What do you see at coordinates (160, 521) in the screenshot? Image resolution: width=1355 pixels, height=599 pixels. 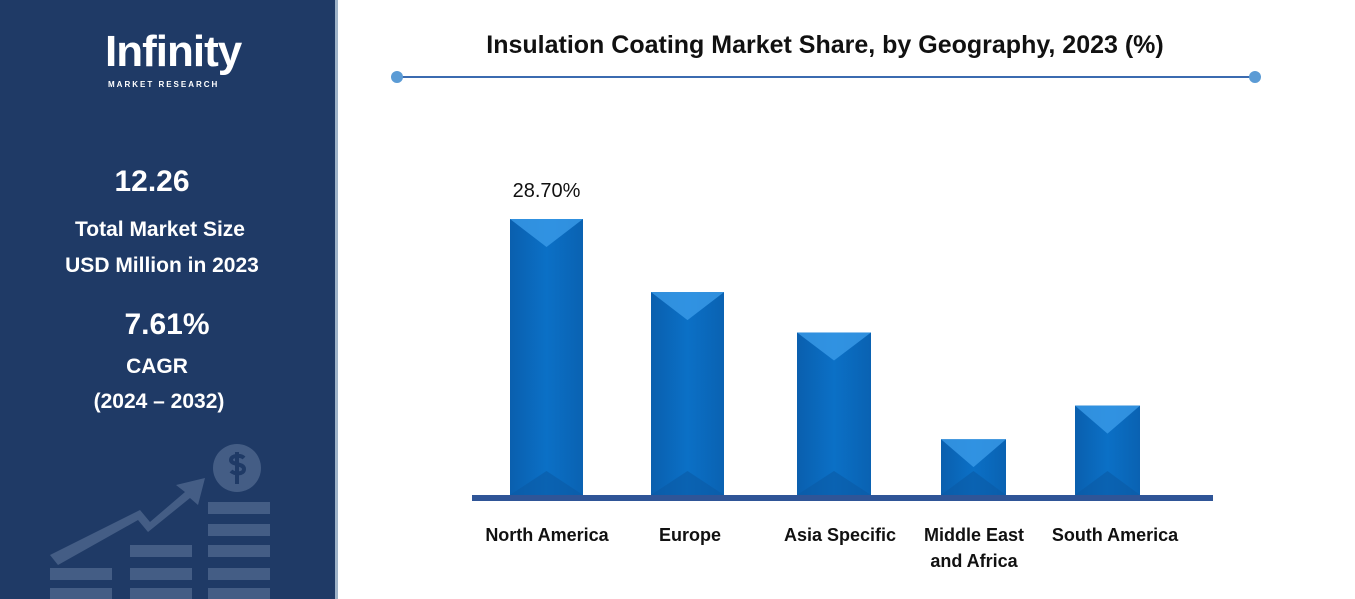 I see `growth-chart-icon` at bounding box center [160, 521].